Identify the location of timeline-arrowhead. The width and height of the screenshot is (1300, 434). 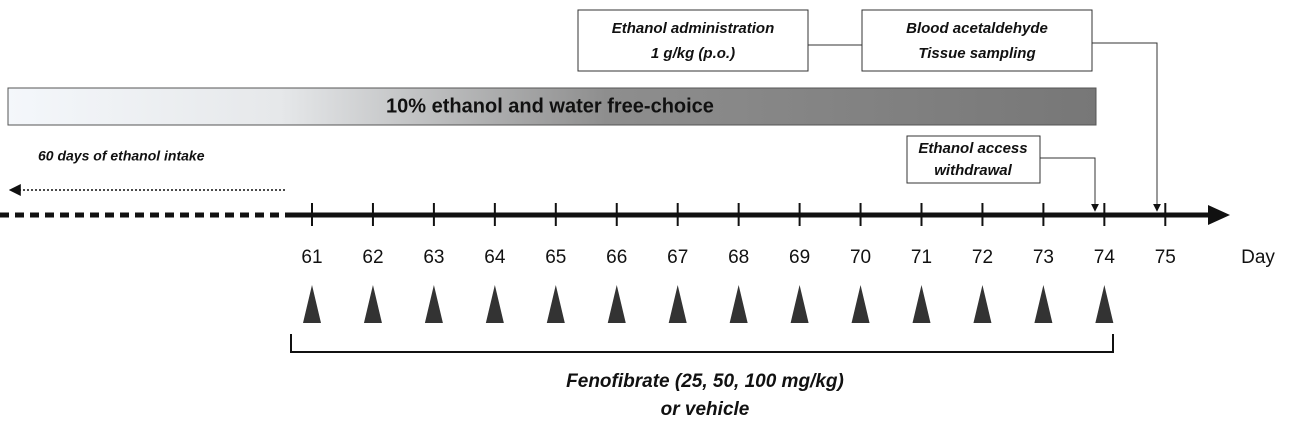
(1219, 215).